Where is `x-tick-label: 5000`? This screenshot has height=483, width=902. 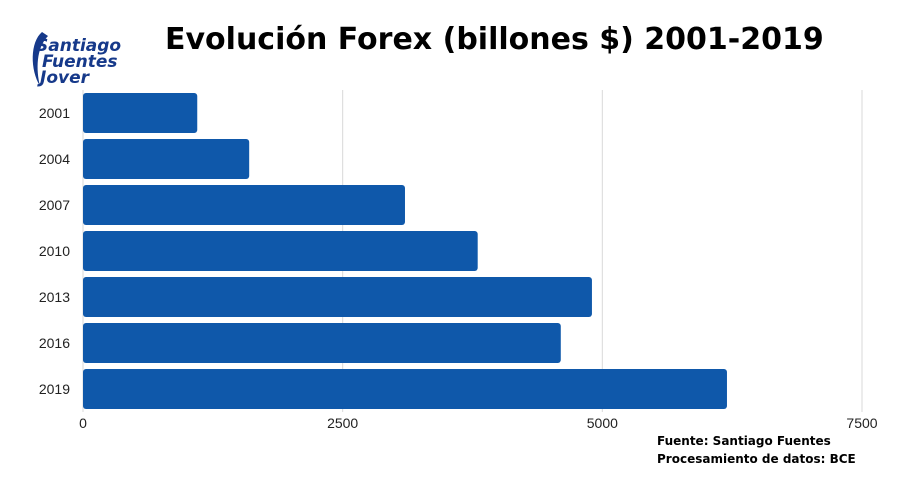
x-tick-label: 5000 is located at coordinates (602, 423).